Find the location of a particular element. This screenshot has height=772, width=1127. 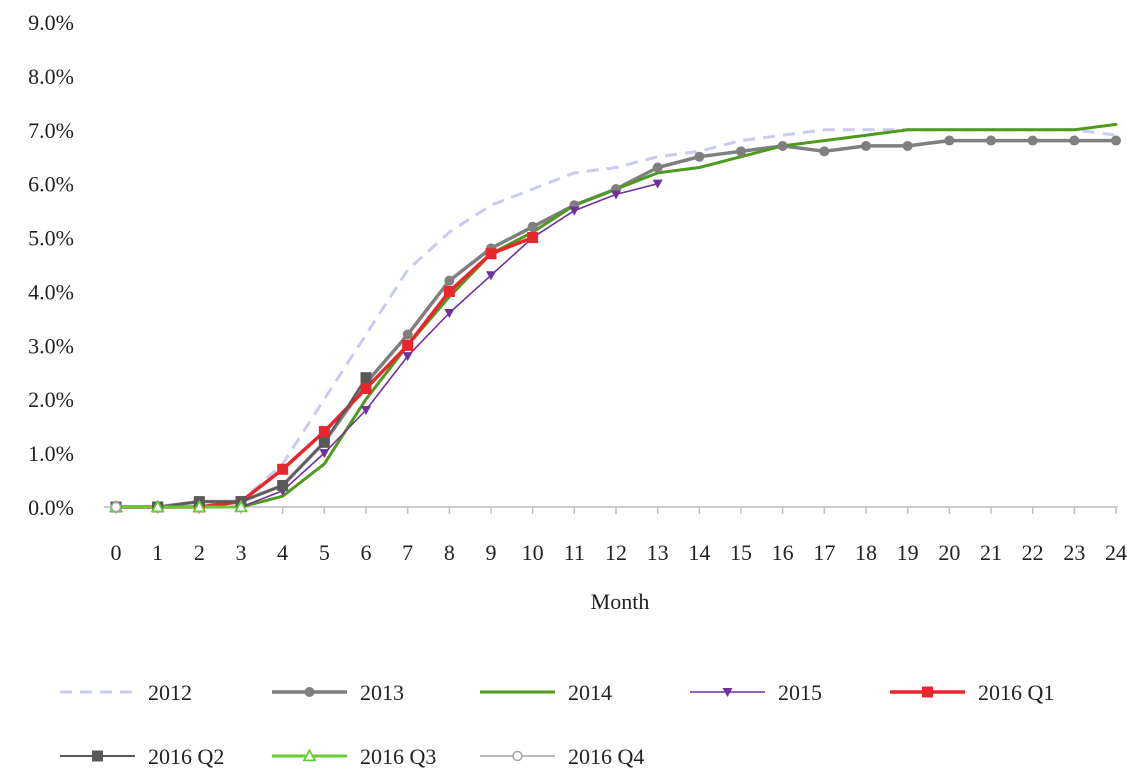

x-tick-label: 11 is located at coordinates (574, 552).